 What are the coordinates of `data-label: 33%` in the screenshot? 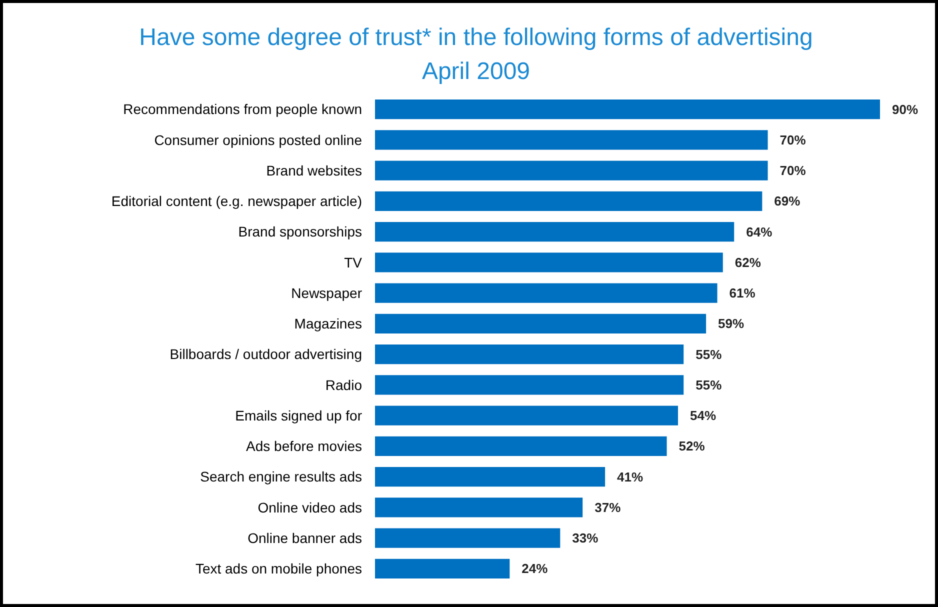 It's located at (585, 538).